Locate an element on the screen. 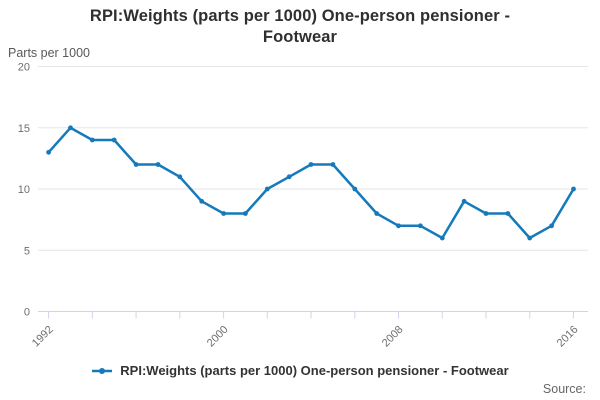 Image resolution: width=600 pixels, height=400 pixels. data-point-1997 is located at coordinates (158, 164).